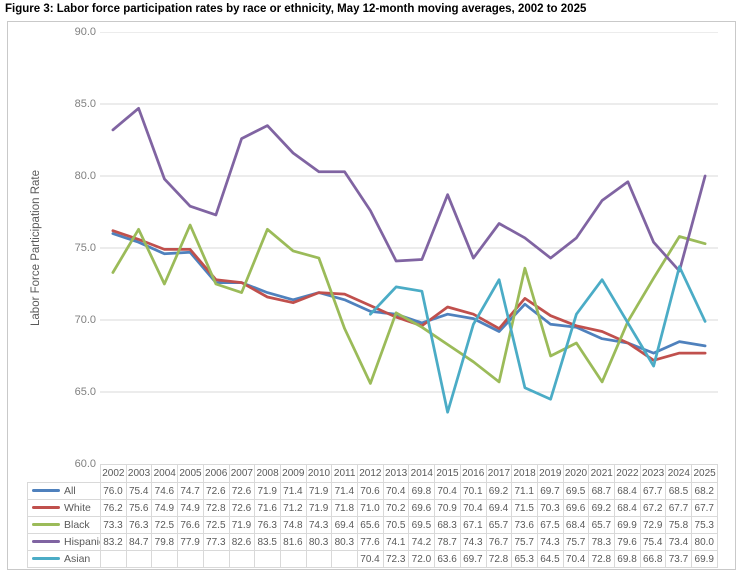  Describe the element at coordinates (293, 508) in the screenshot. I see `value-cell: 71.2` at that location.